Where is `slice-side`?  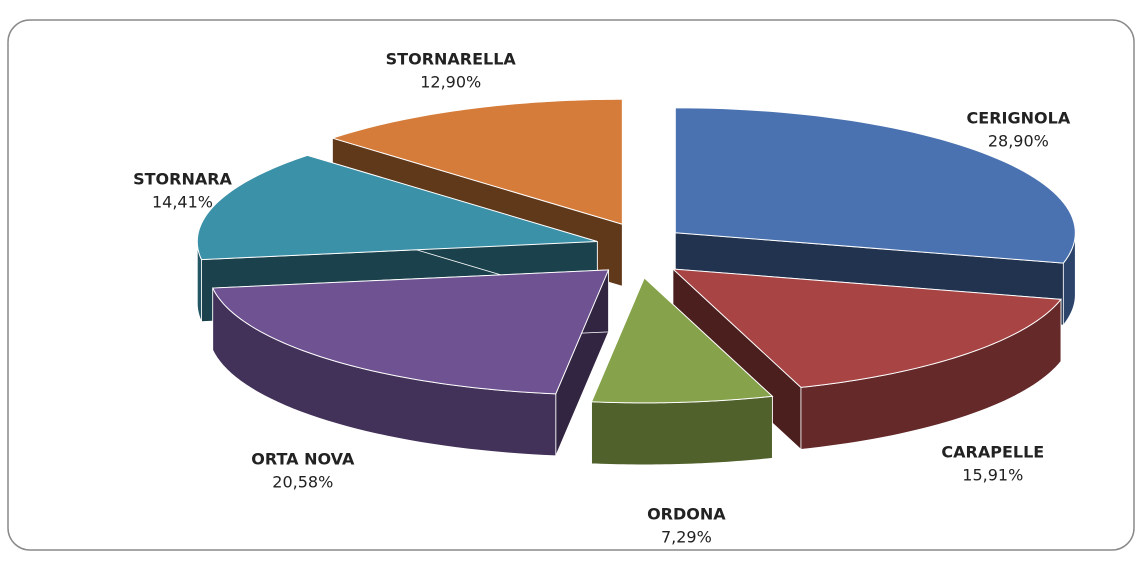 slice-side is located at coordinates (682, 430).